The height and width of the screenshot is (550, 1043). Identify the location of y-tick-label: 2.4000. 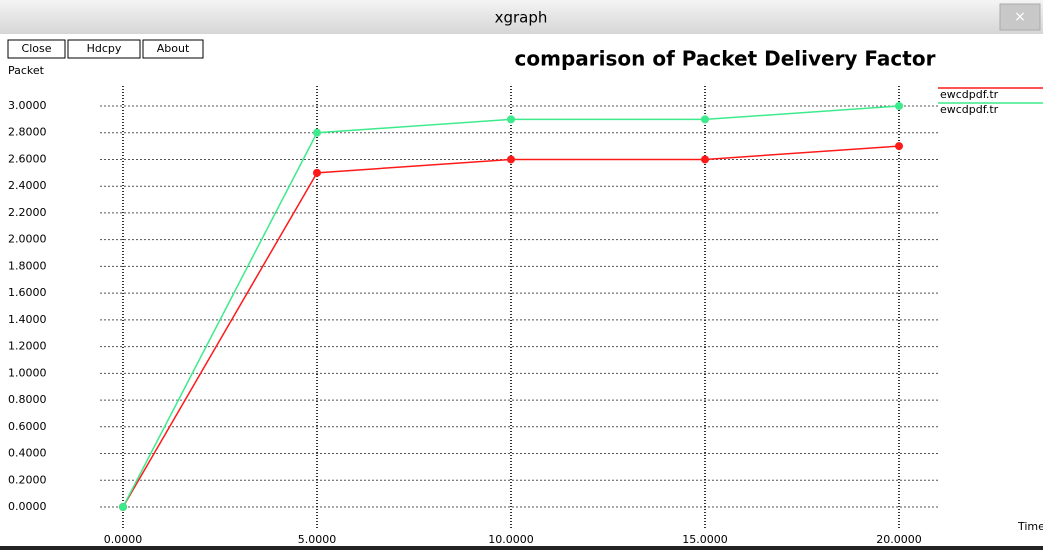
(27, 185).